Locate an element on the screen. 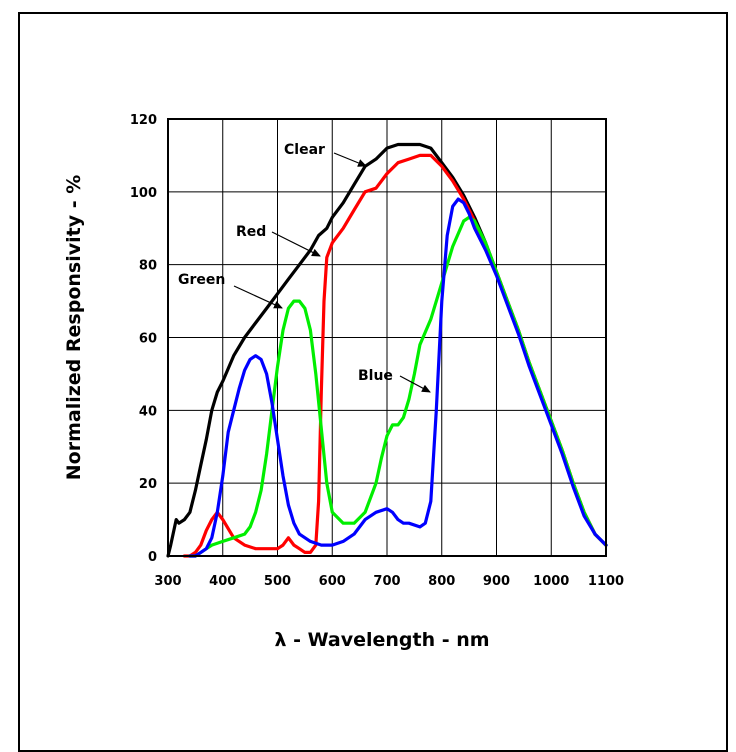 The image size is (736, 752). annotation-label-red: Red is located at coordinates (251, 232).